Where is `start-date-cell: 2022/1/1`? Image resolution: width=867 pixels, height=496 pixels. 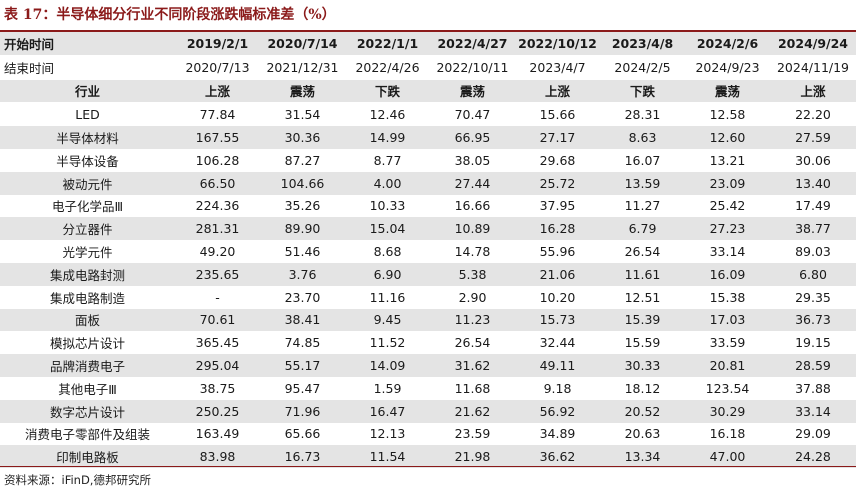 start-date-cell: 2022/1/1 is located at coordinates (387, 44).